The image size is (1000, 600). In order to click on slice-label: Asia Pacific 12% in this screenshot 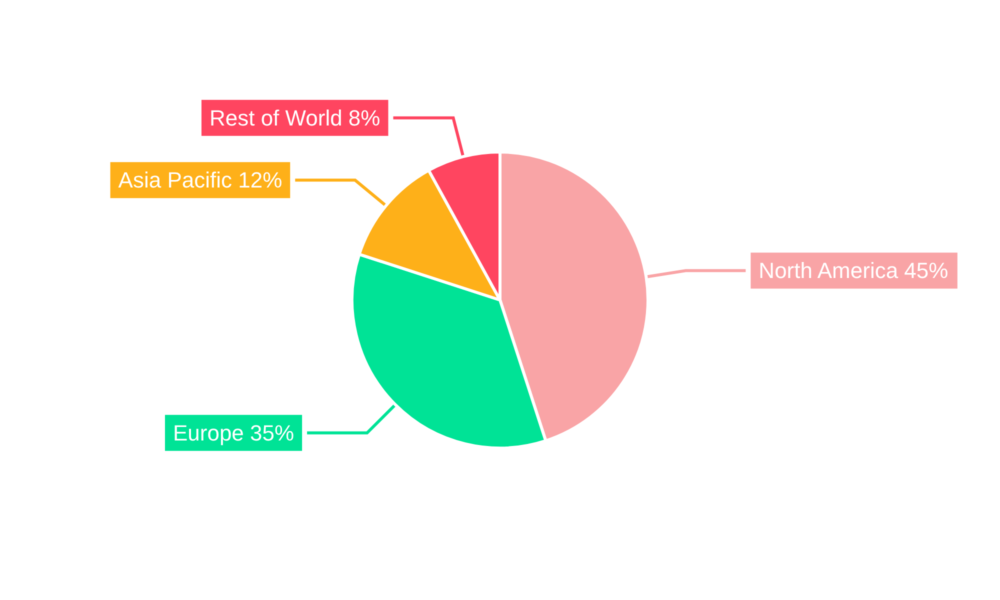, I will do `click(200, 180)`.